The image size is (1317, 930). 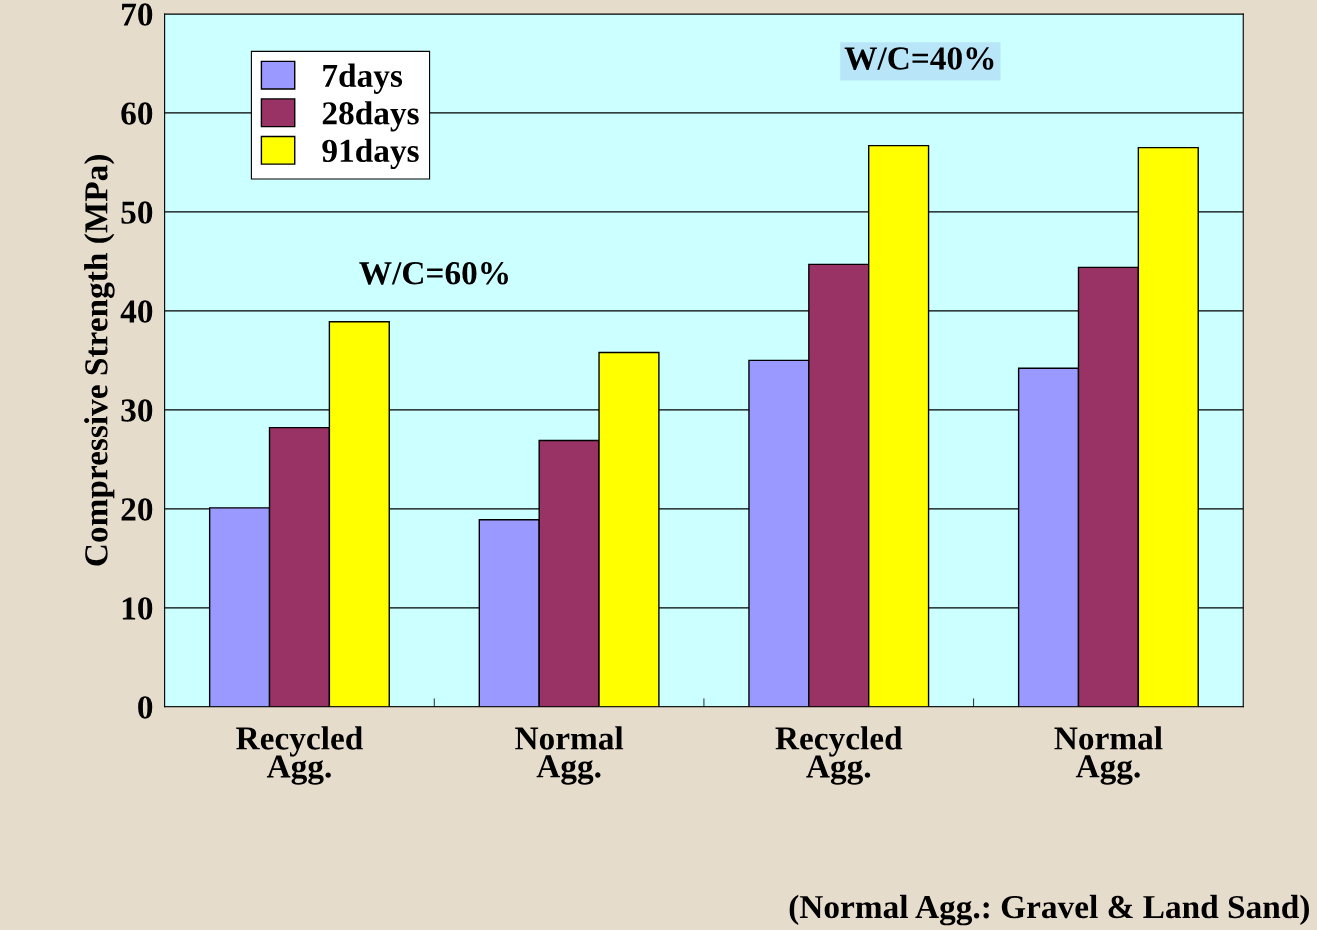 What do you see at coordinates (137, 14) in the screenshot?
I see `y-tick-label: 70` at bounding box center [137, 14].